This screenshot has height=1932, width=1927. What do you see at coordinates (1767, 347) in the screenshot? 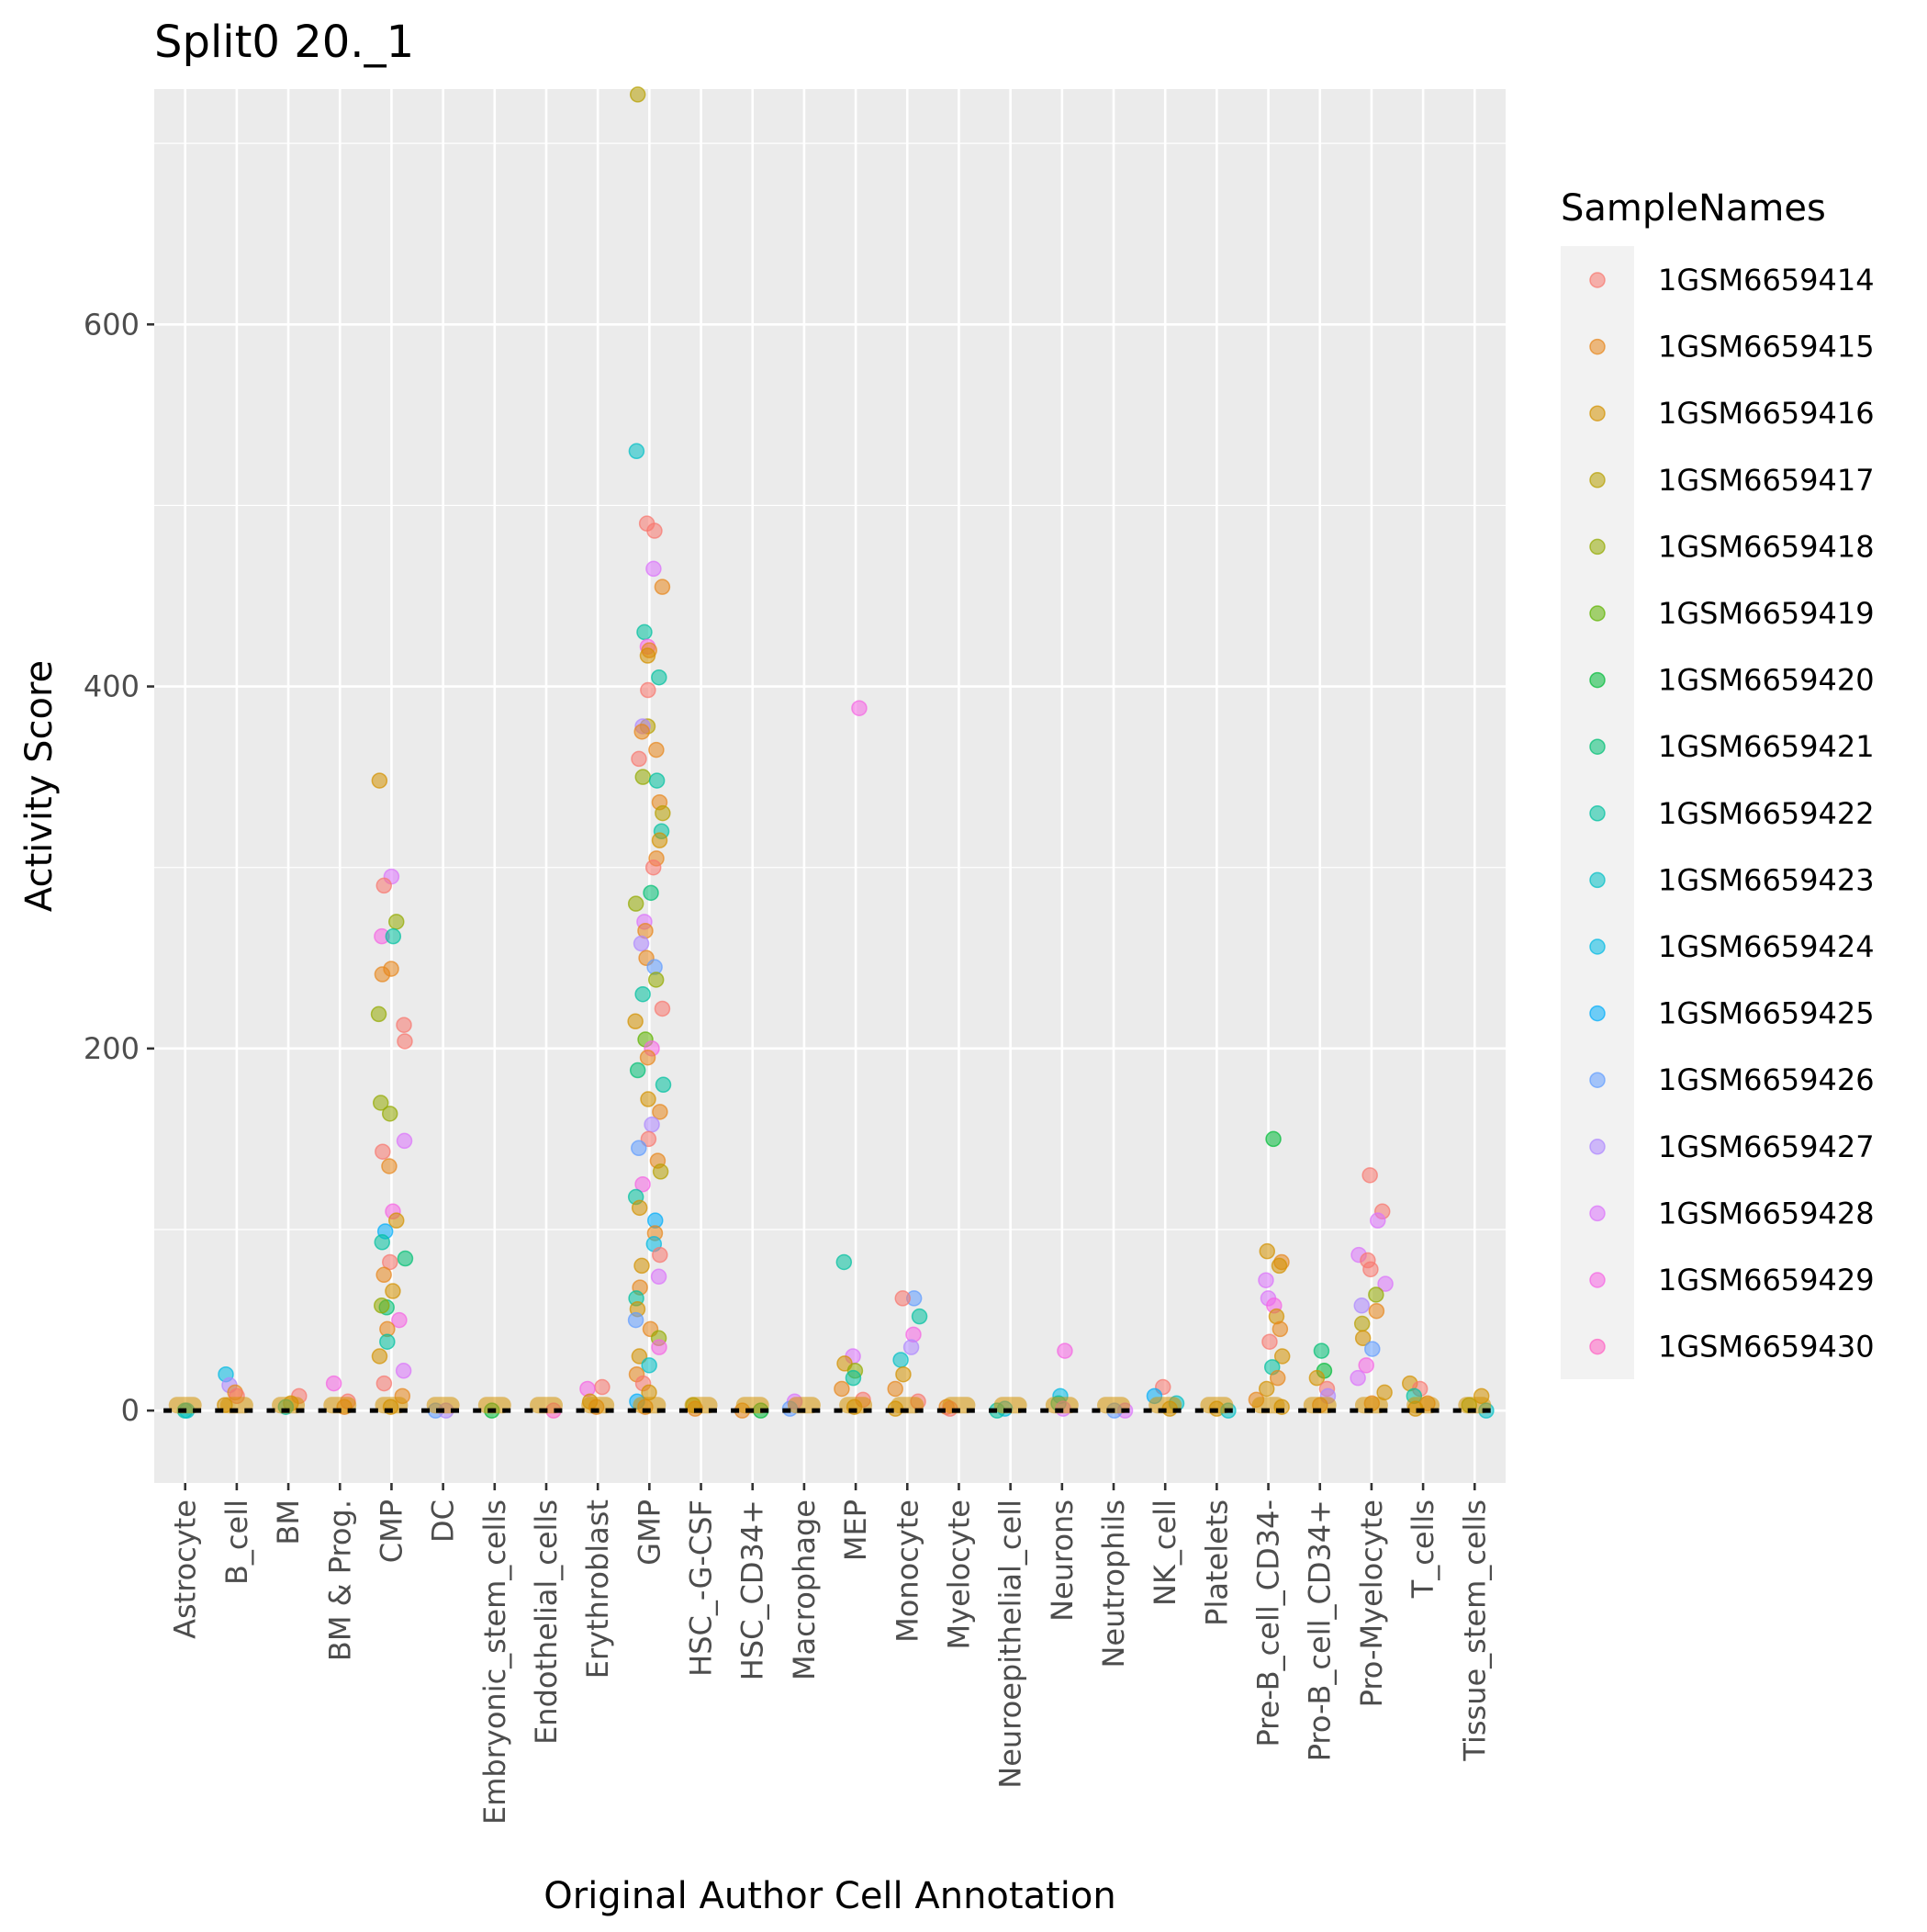
I see `legend-label: 1GSM6659415` at bounding box center [1767, 347].